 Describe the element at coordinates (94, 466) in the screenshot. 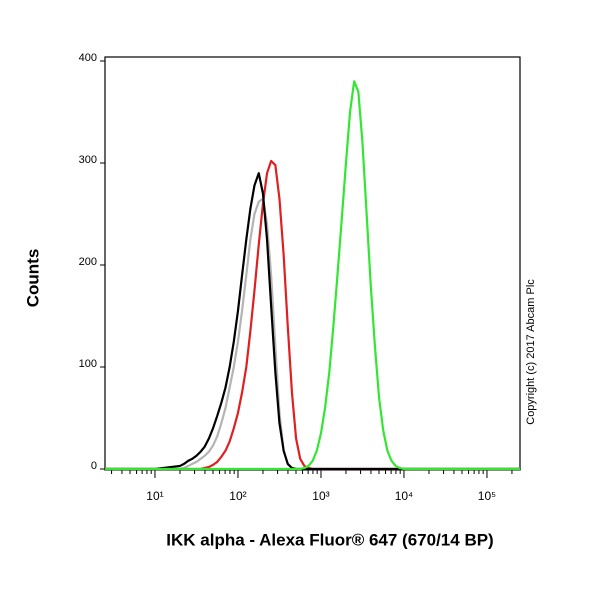

I see `y-tick-label: 0` at that location.